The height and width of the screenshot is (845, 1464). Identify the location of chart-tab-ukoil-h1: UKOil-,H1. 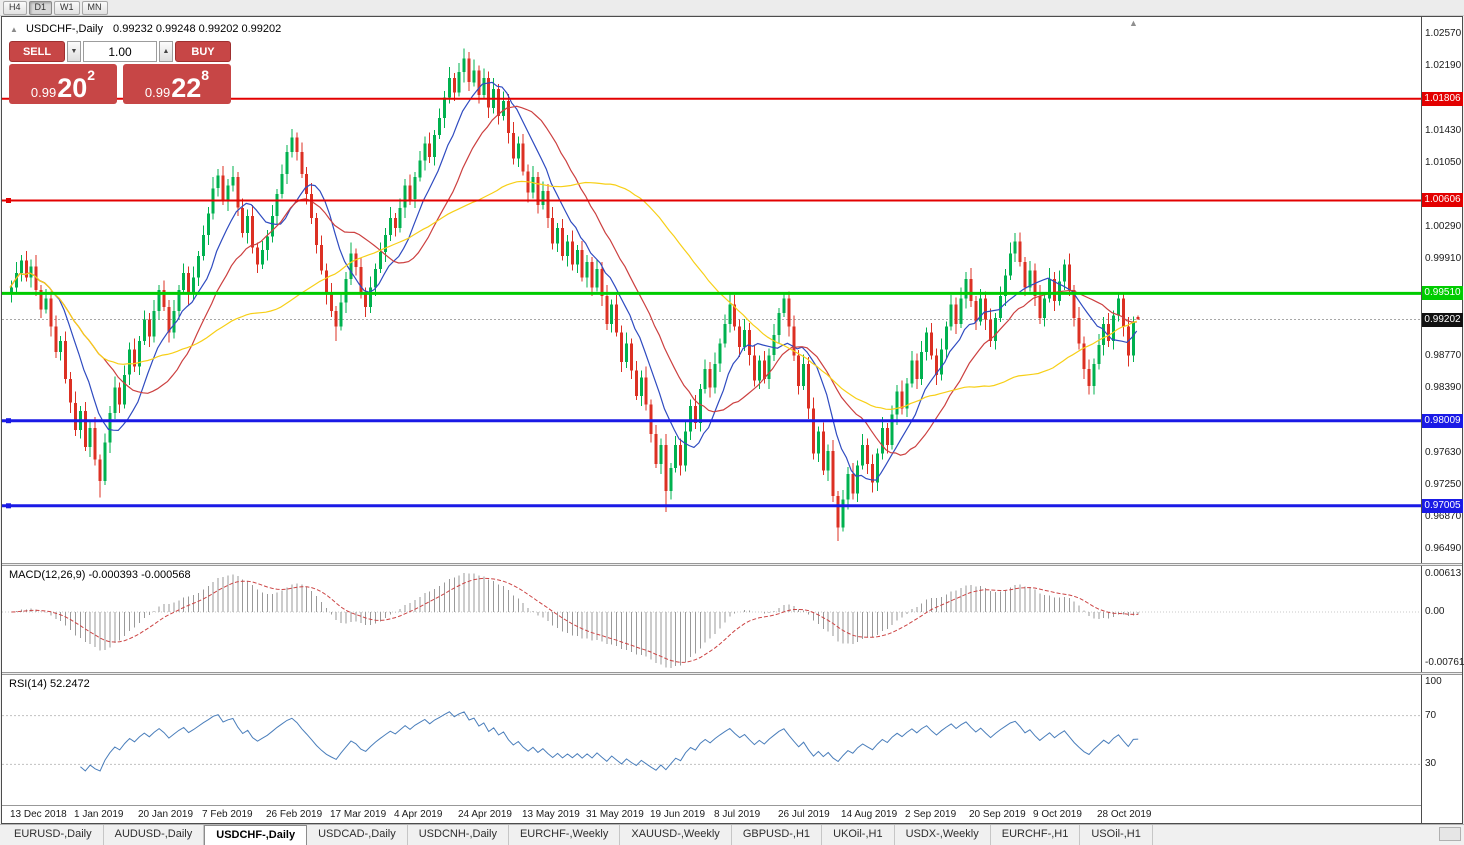
(858, 835).